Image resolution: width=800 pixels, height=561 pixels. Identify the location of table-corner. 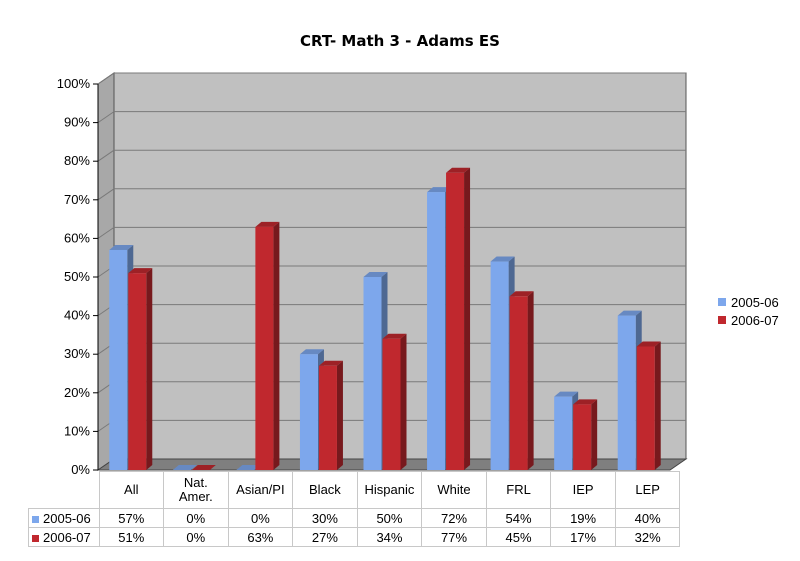
(64, 490).